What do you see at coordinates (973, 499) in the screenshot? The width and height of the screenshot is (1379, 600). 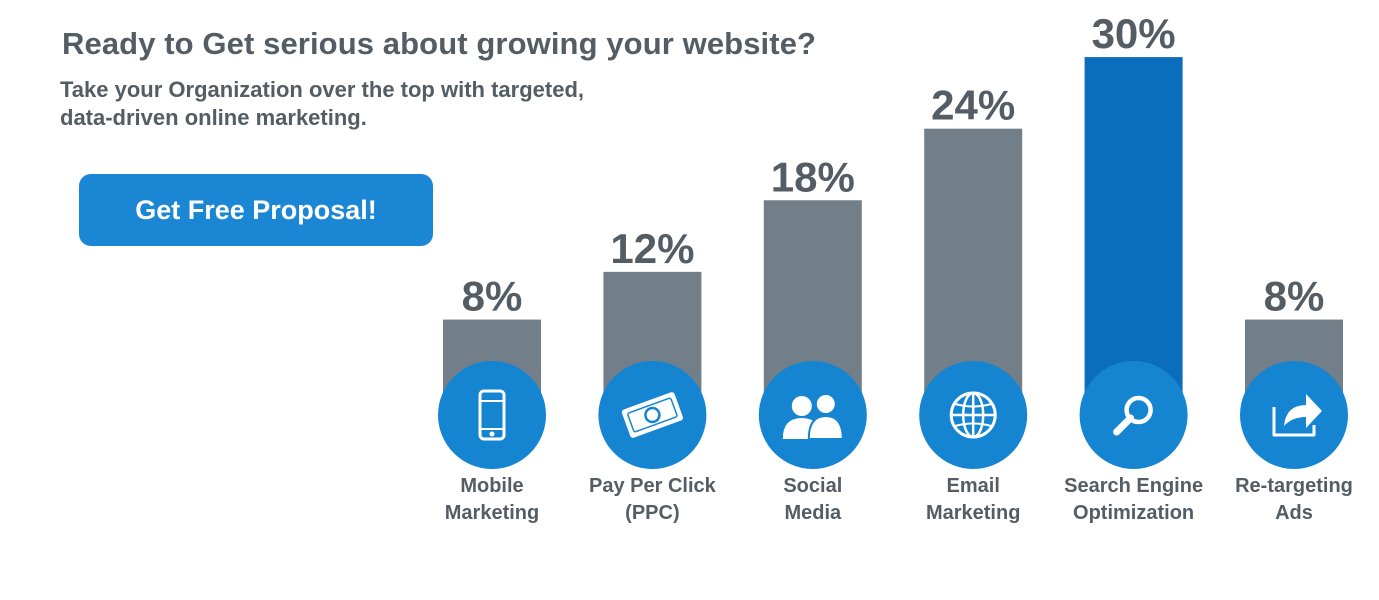 I see `category-label-email-marketing: Email Marketing` at bounding box center [973, 499].